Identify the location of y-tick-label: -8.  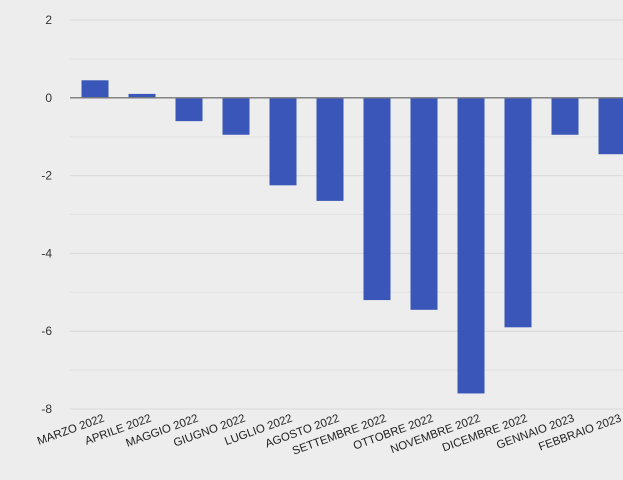
(46, 409).